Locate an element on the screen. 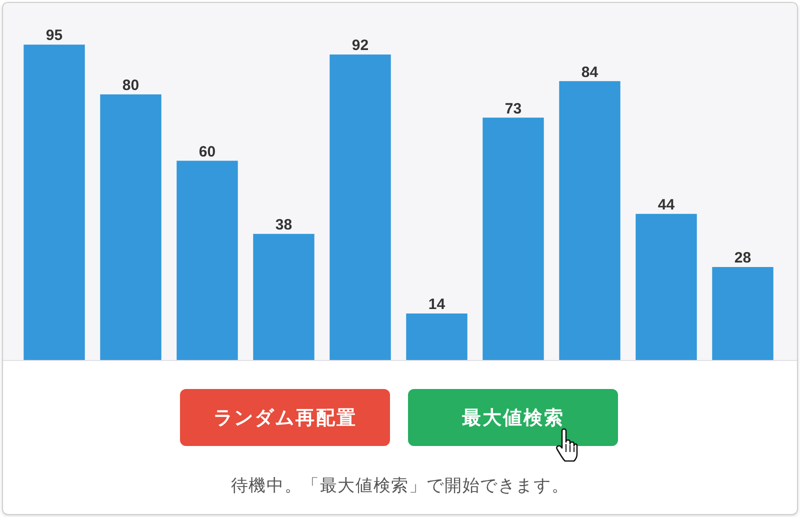  data-label: 60 is located at coordinates (207, 151).